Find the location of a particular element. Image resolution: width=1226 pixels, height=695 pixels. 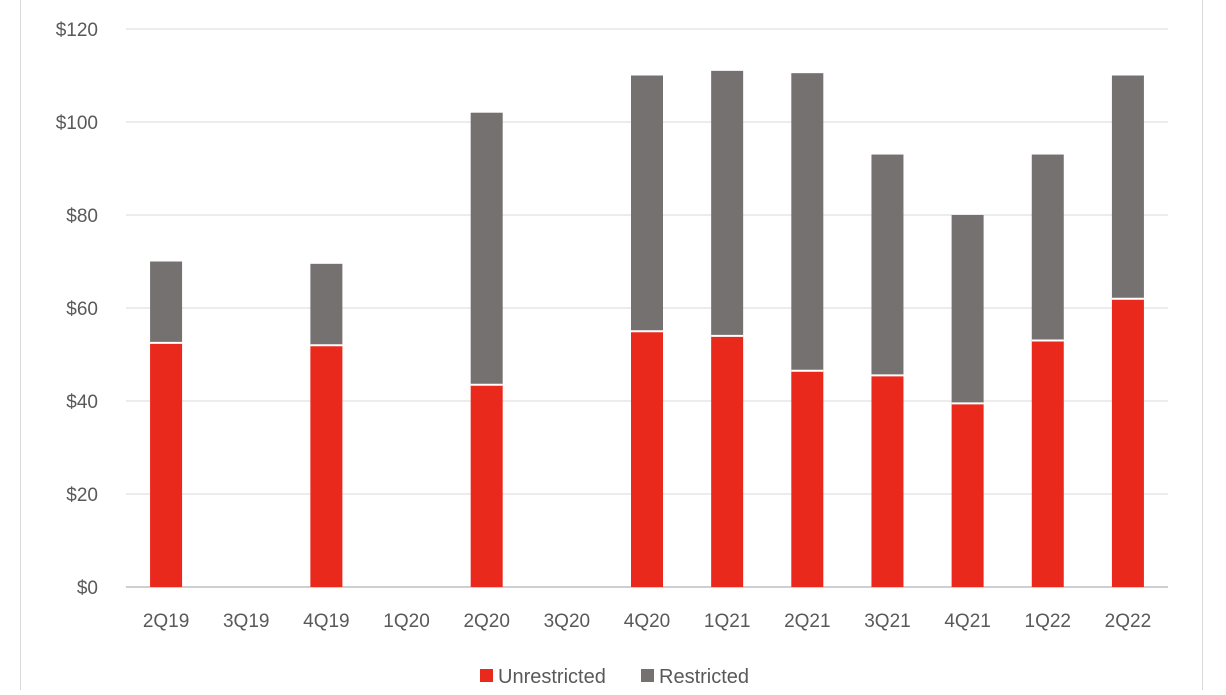

bar-unrestricted-2q20 is located at coordinates (486, 485).